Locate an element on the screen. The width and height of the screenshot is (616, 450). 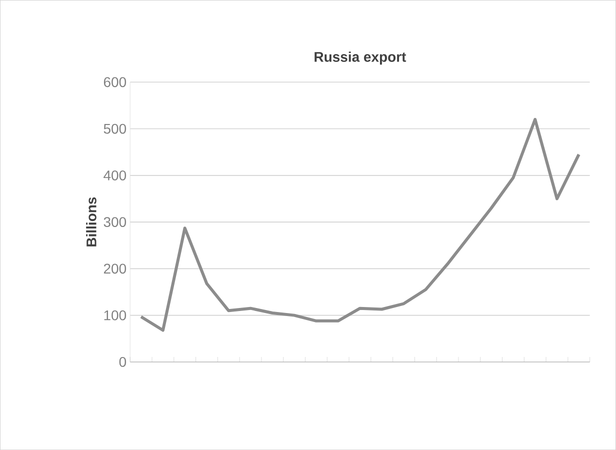
y-tick-label: 600 is located at coordinates (115, 82).